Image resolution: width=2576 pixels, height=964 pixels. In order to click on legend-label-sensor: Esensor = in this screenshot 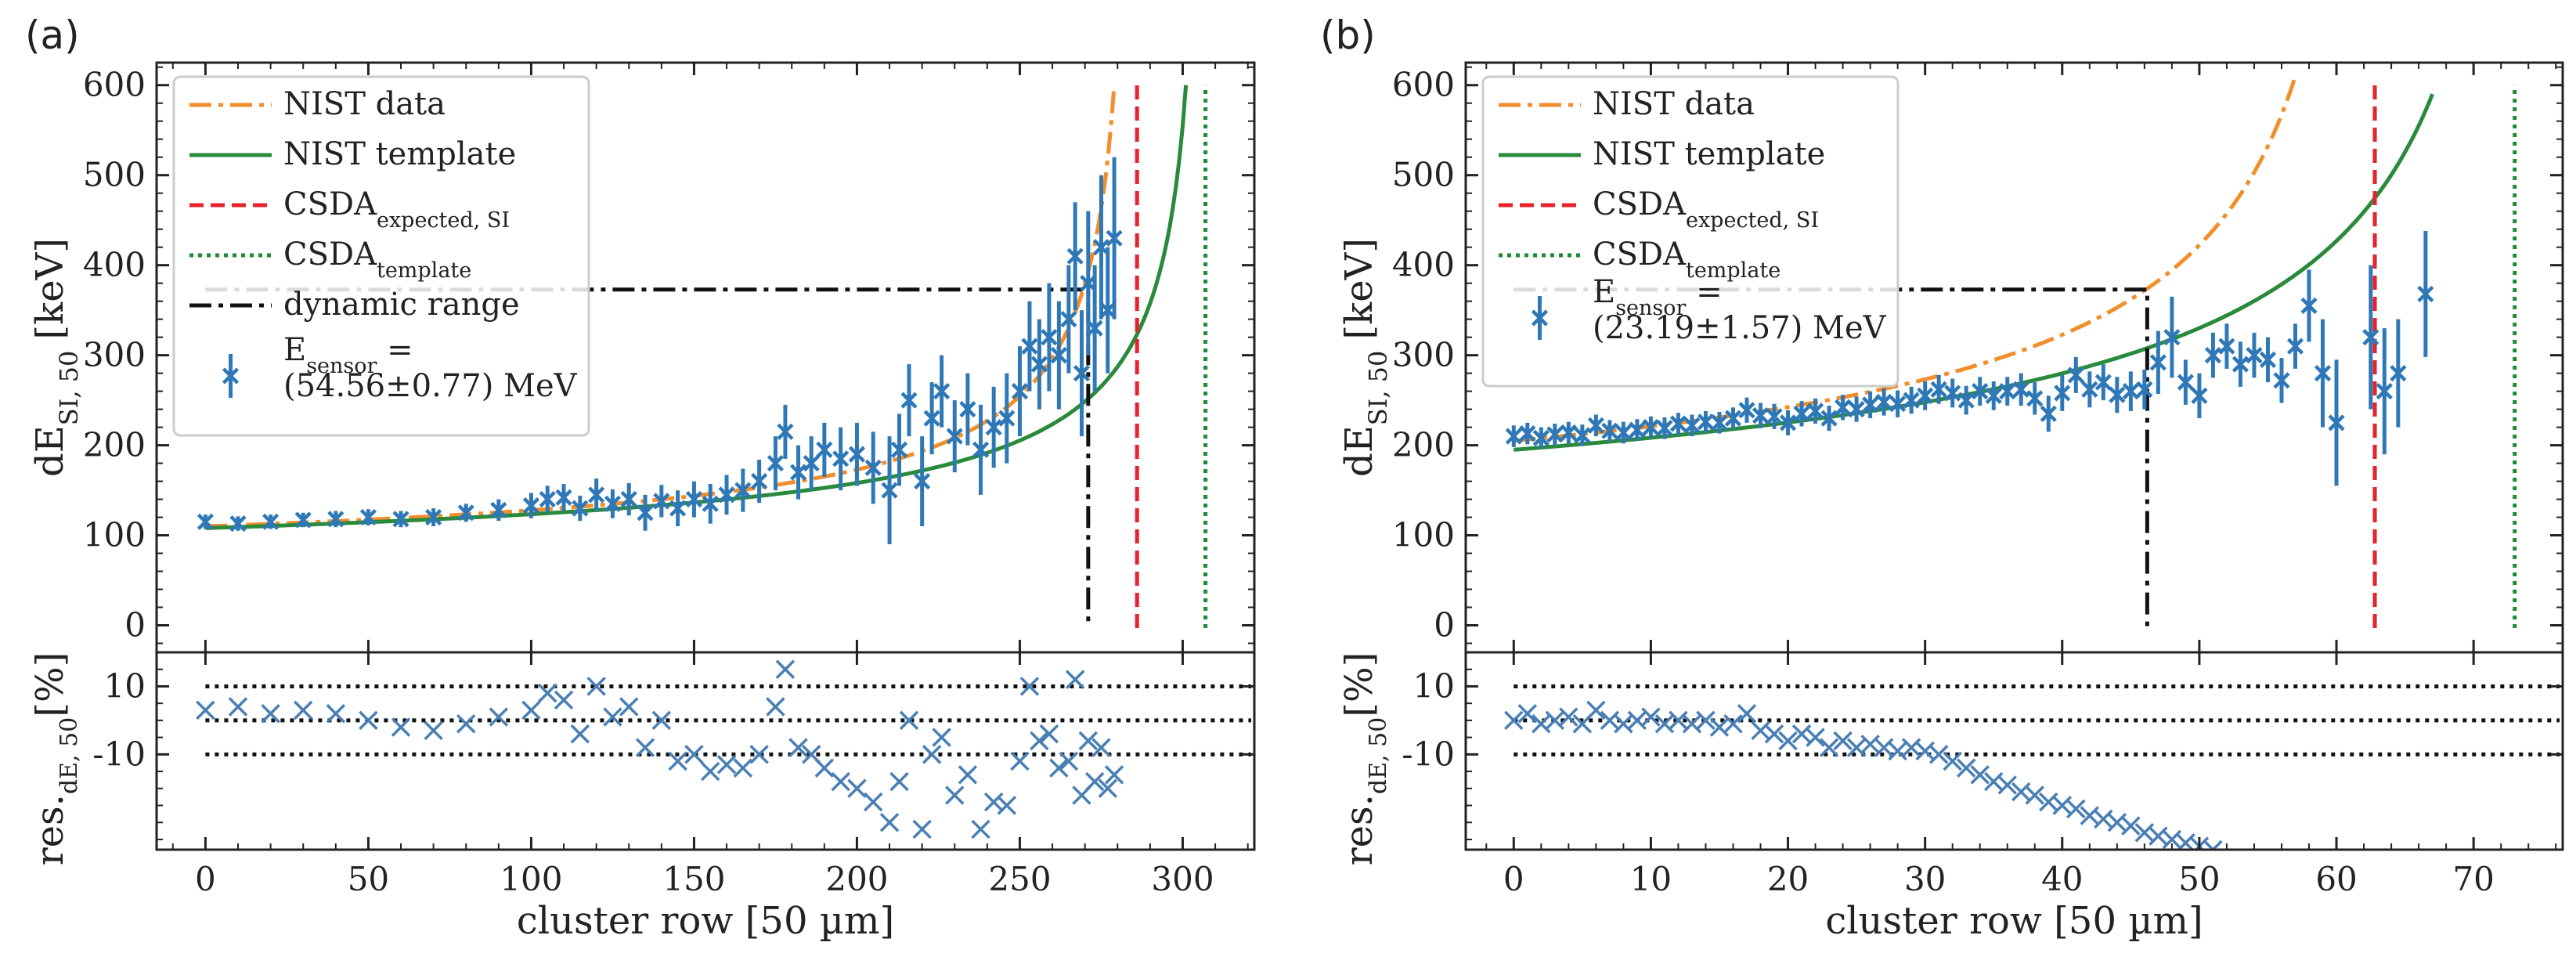, I will do `click(348, 355)`.